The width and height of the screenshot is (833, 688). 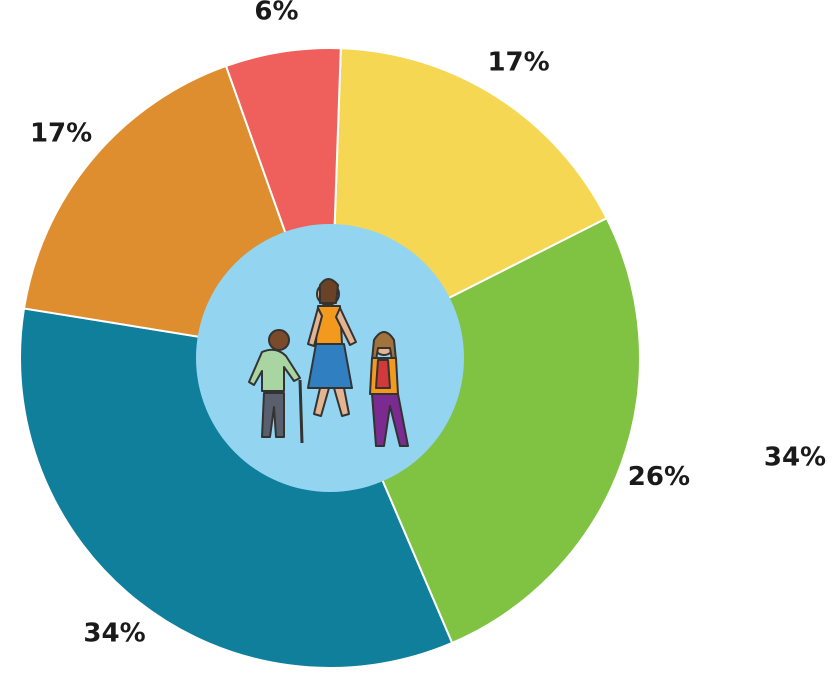 I want to click on value-label: 6%, so click(x=276, y=13).